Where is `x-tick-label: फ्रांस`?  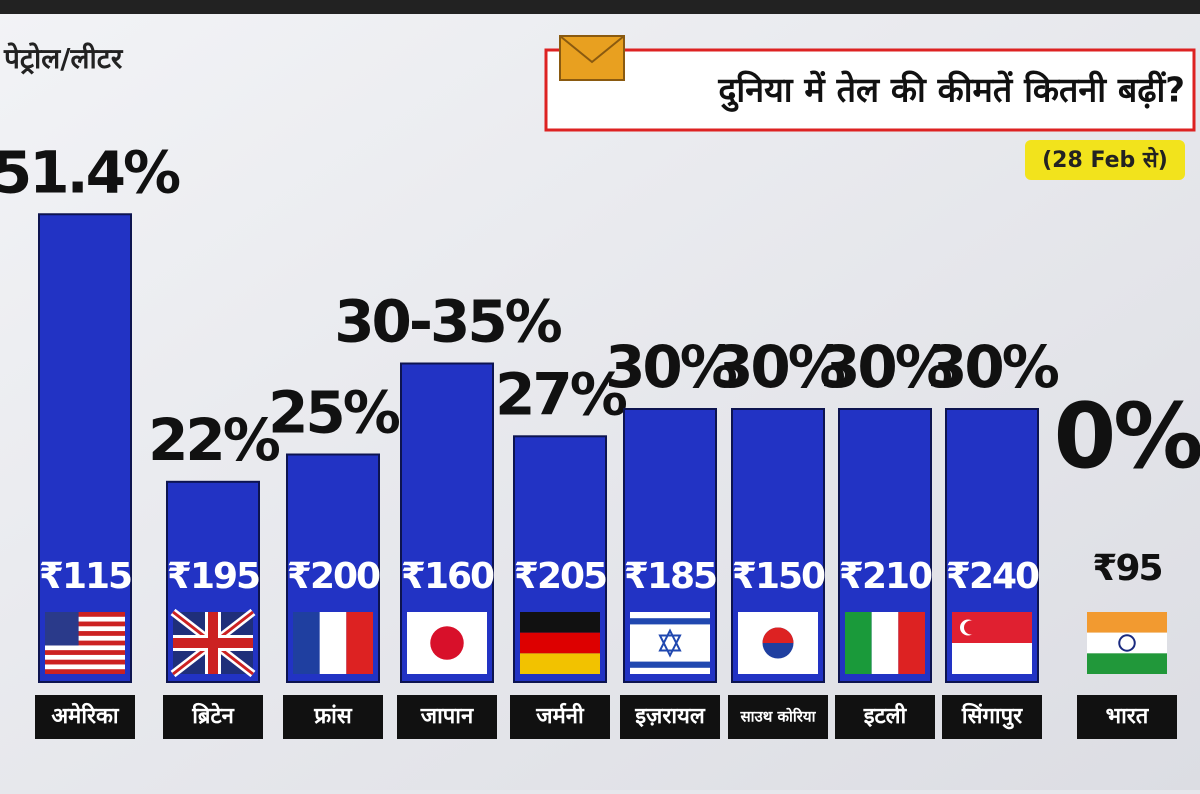 x-tick-label: फ्रांस is located at coordinates (333, 716).